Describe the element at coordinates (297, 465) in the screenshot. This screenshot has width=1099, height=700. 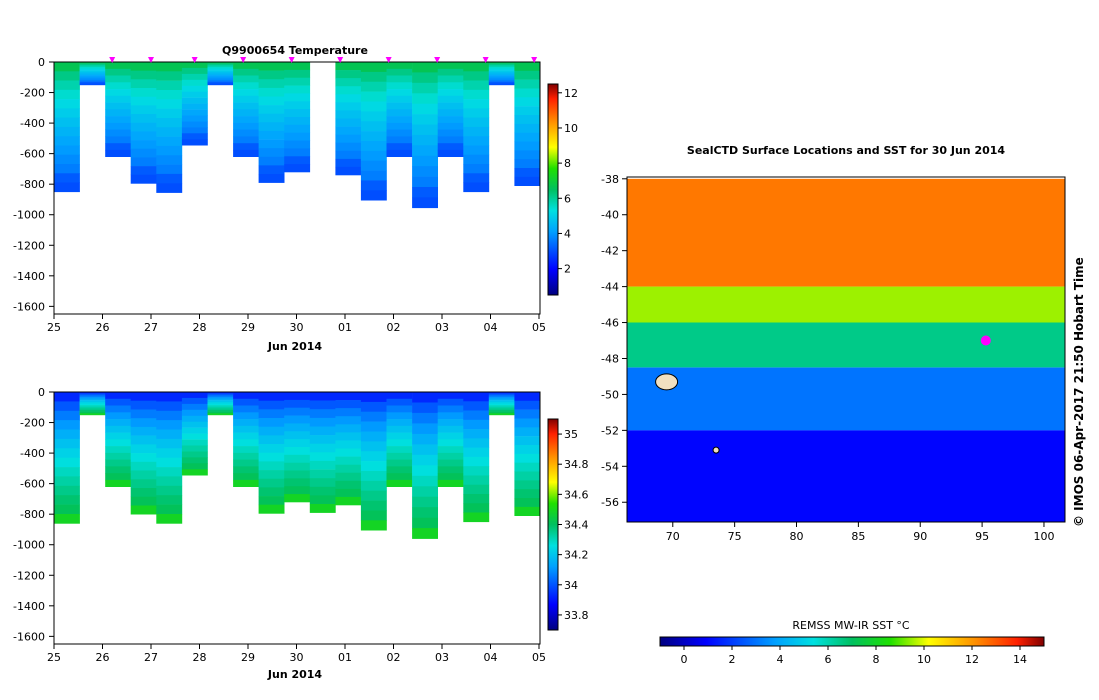
I see `salinity-cells` at that location.